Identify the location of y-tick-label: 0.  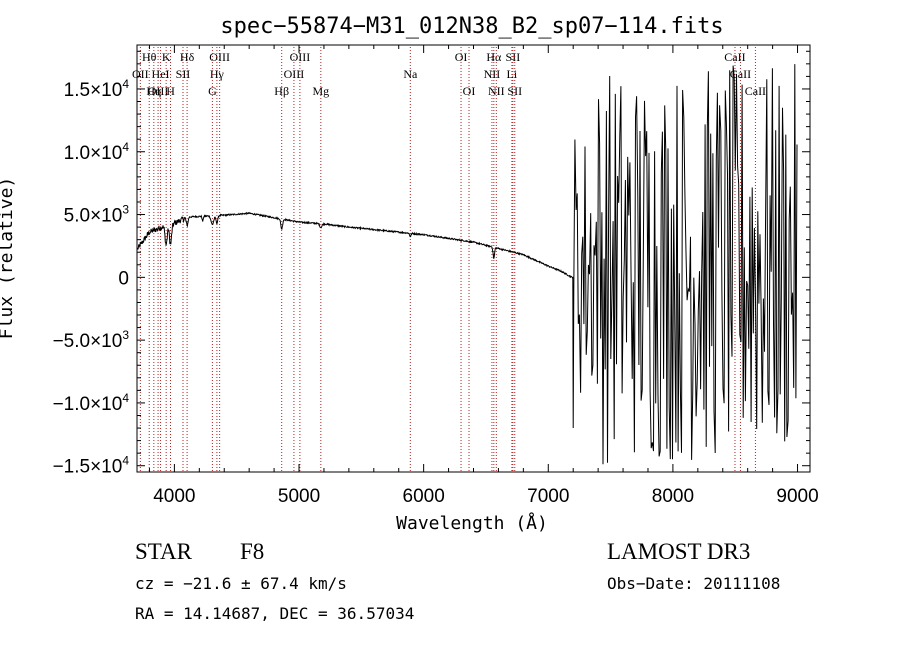
(123, 278).